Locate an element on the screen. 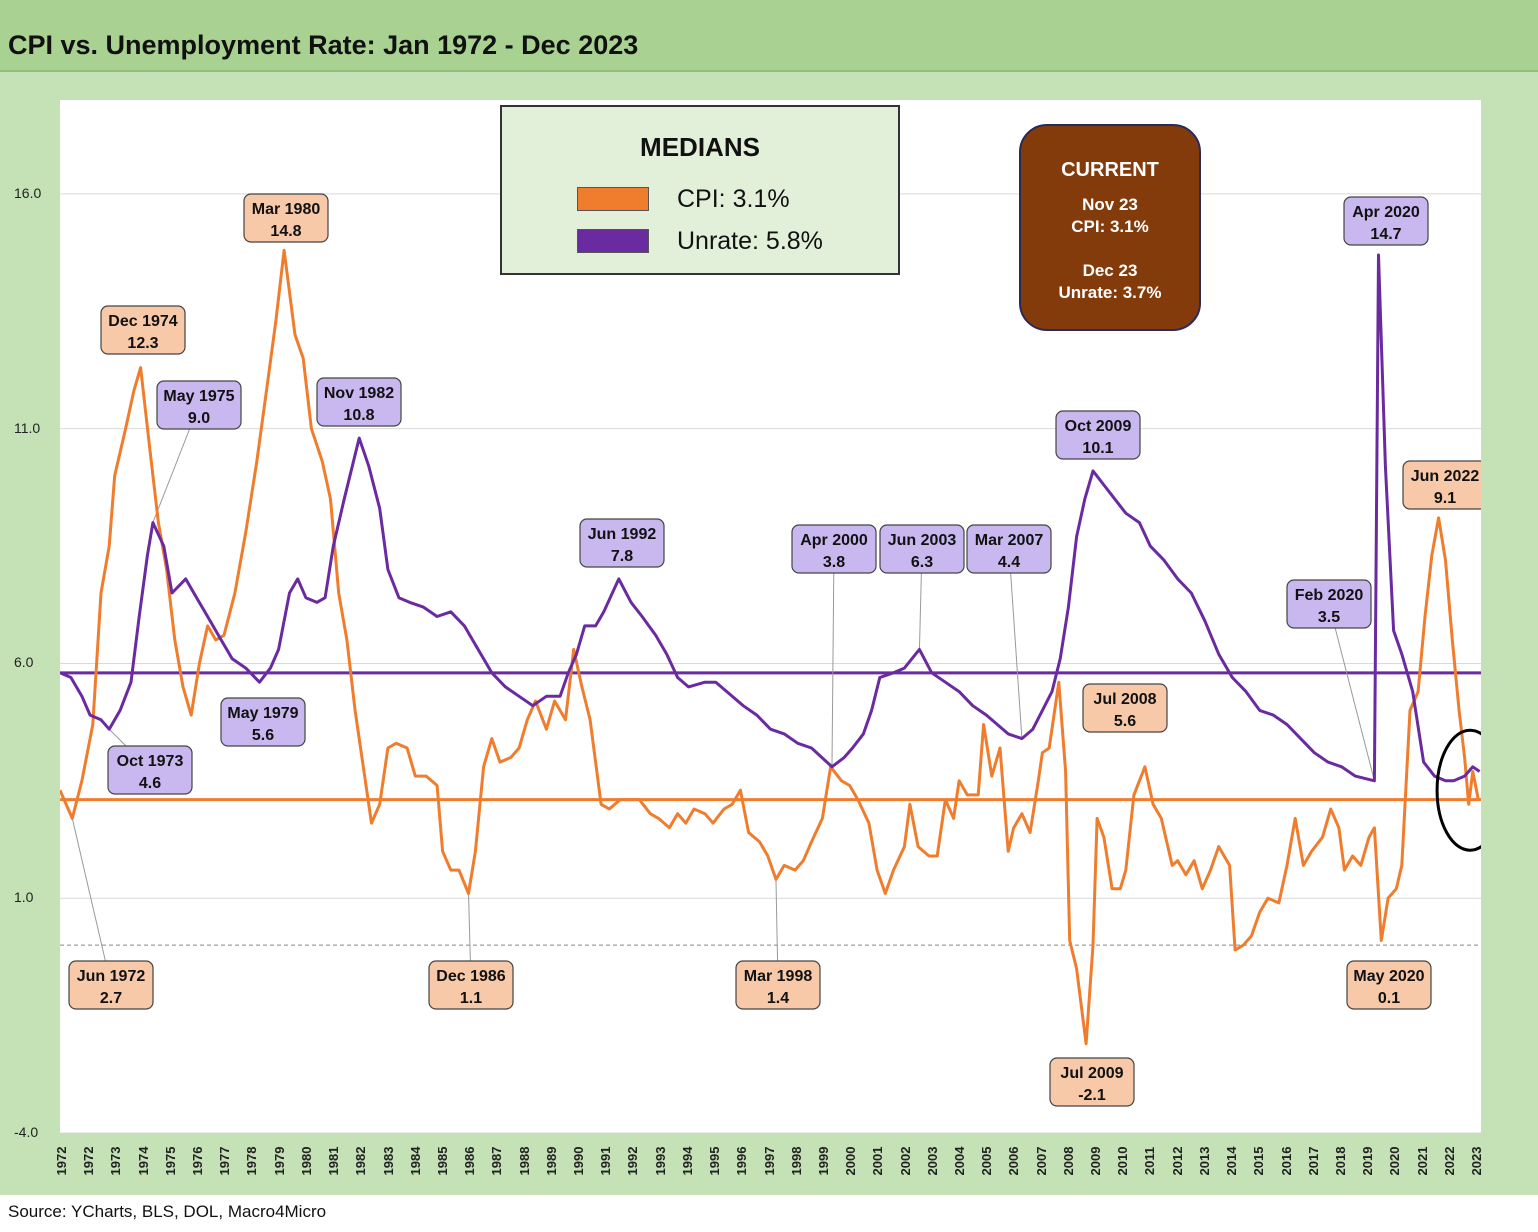 This screenshot has height=1232, width=1538. unrate-callout: Oct 1973 4.6 is located at coordinates (150, 770).